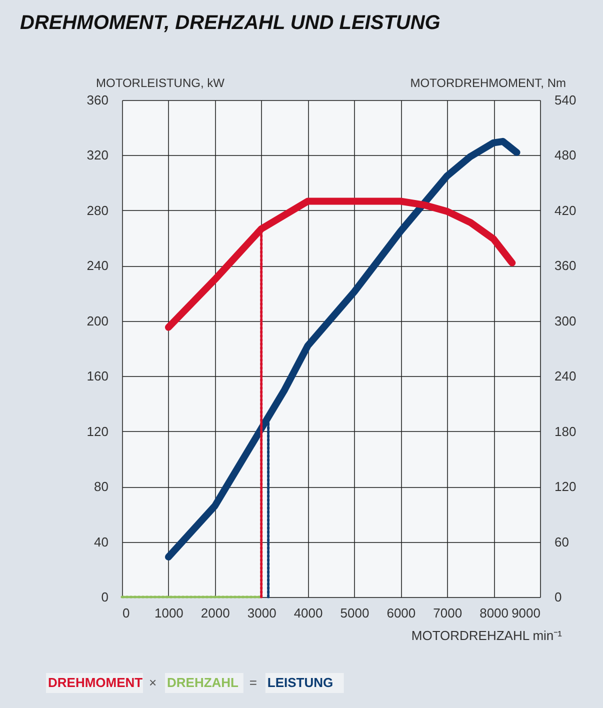 This screenshot has width=603, height=708. Describe the element at coordinates (565, 155) in the screenshot. I see `y2-tick-label: 480` at that location.